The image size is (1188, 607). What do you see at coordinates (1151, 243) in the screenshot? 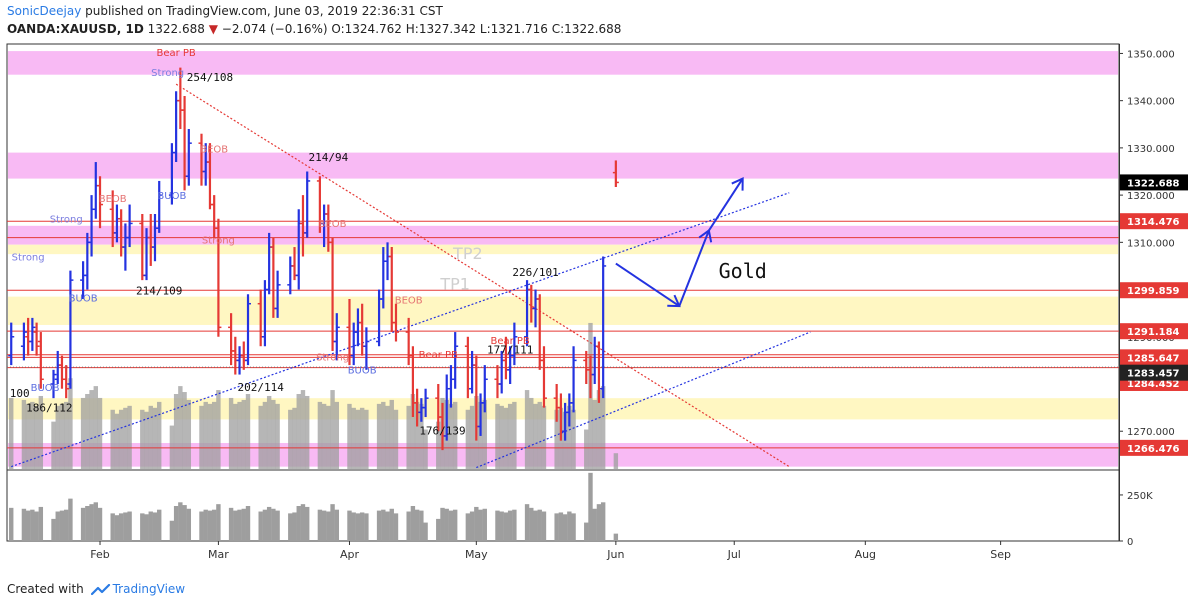
I see `price-tick-label: 1310.000` at bounding box center [1151, 243].